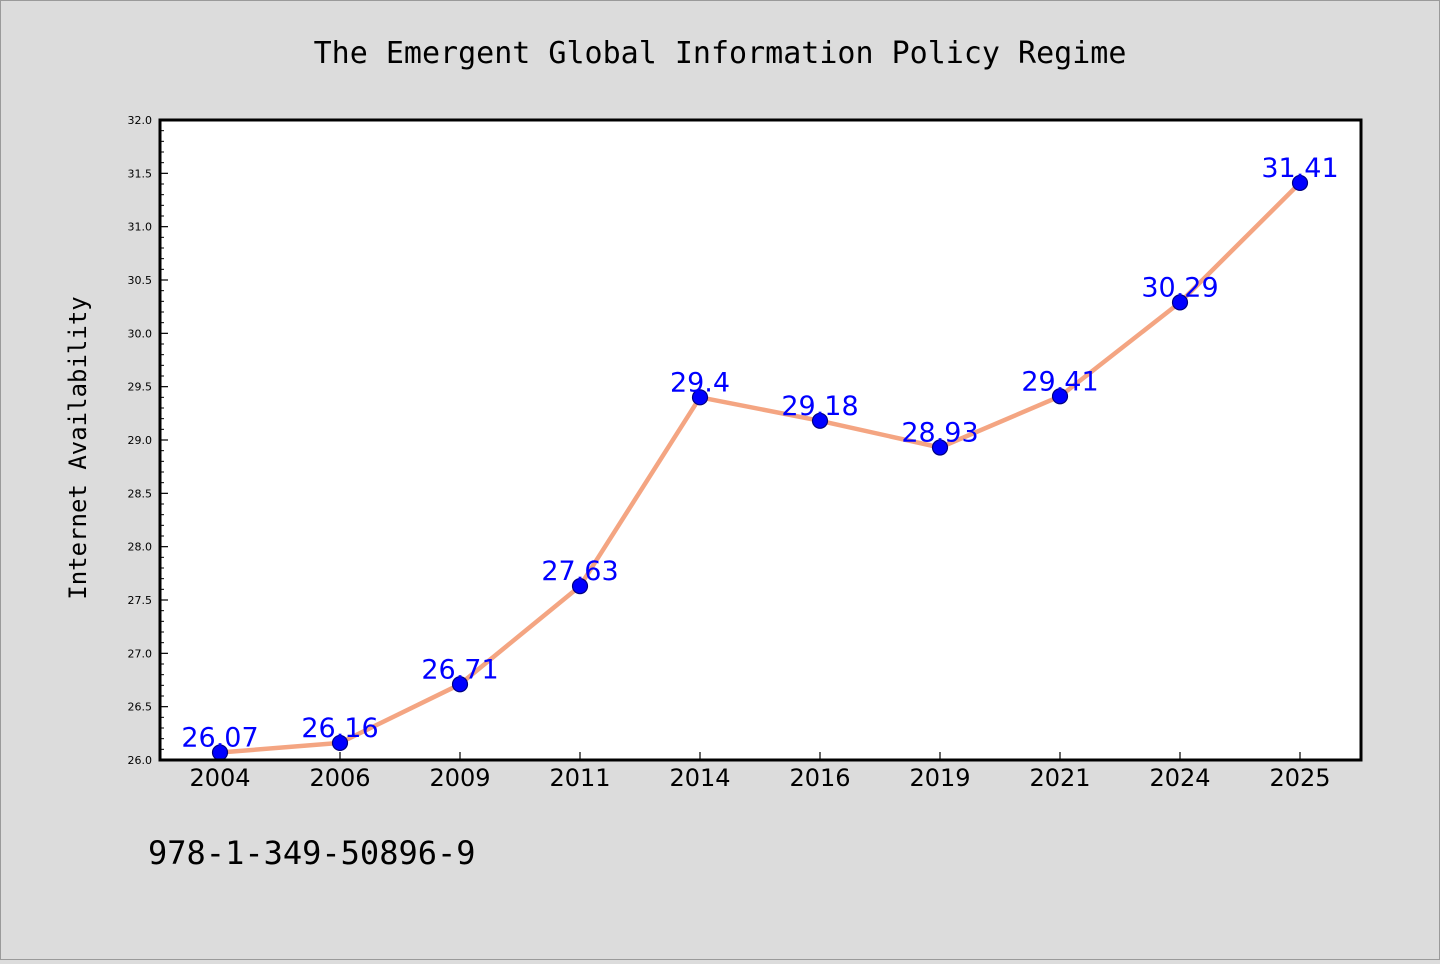 The image size is (1440, 964). What do you see at coordinates (140, 333) in the screenshot?
I see `y-tick-label: 30.0` at bounding box center [140, 333].